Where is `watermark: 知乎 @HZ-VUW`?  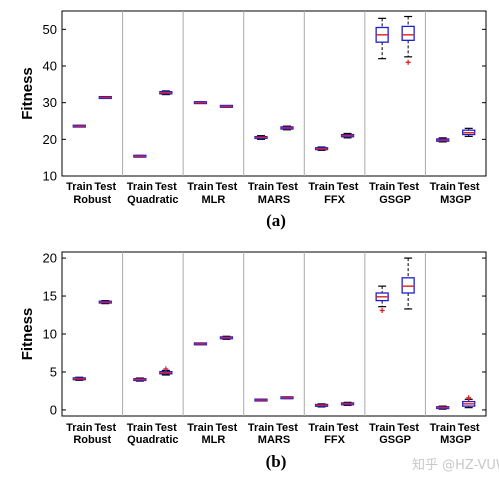 watermark: 知乎 @HZ-VUW is located at coordinates (455, 465).